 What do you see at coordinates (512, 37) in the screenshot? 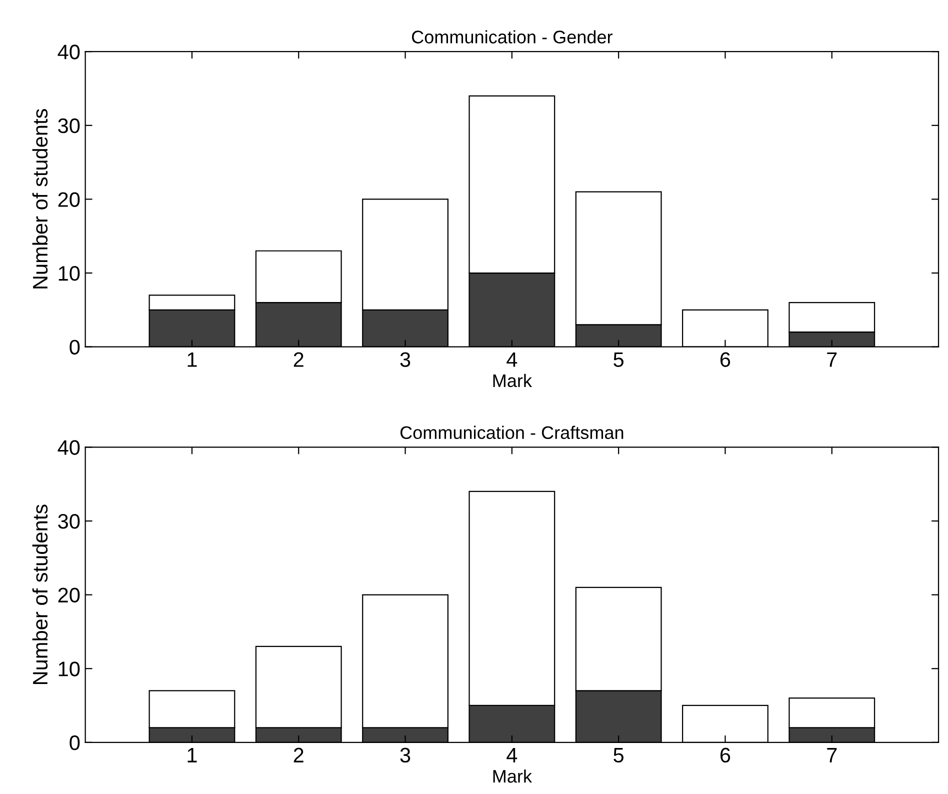
I see `chart-title: Communication - Gender` at bounding box center [512, 37].